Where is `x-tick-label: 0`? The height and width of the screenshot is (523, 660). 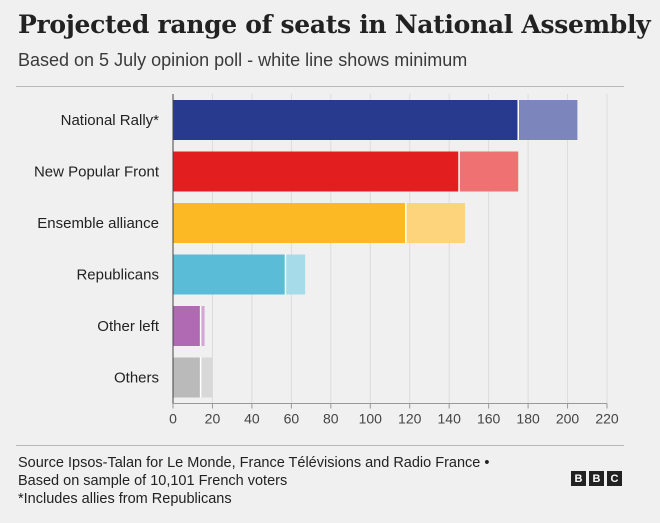 x-tick-label: 0 is located at coordinates (173, 419).